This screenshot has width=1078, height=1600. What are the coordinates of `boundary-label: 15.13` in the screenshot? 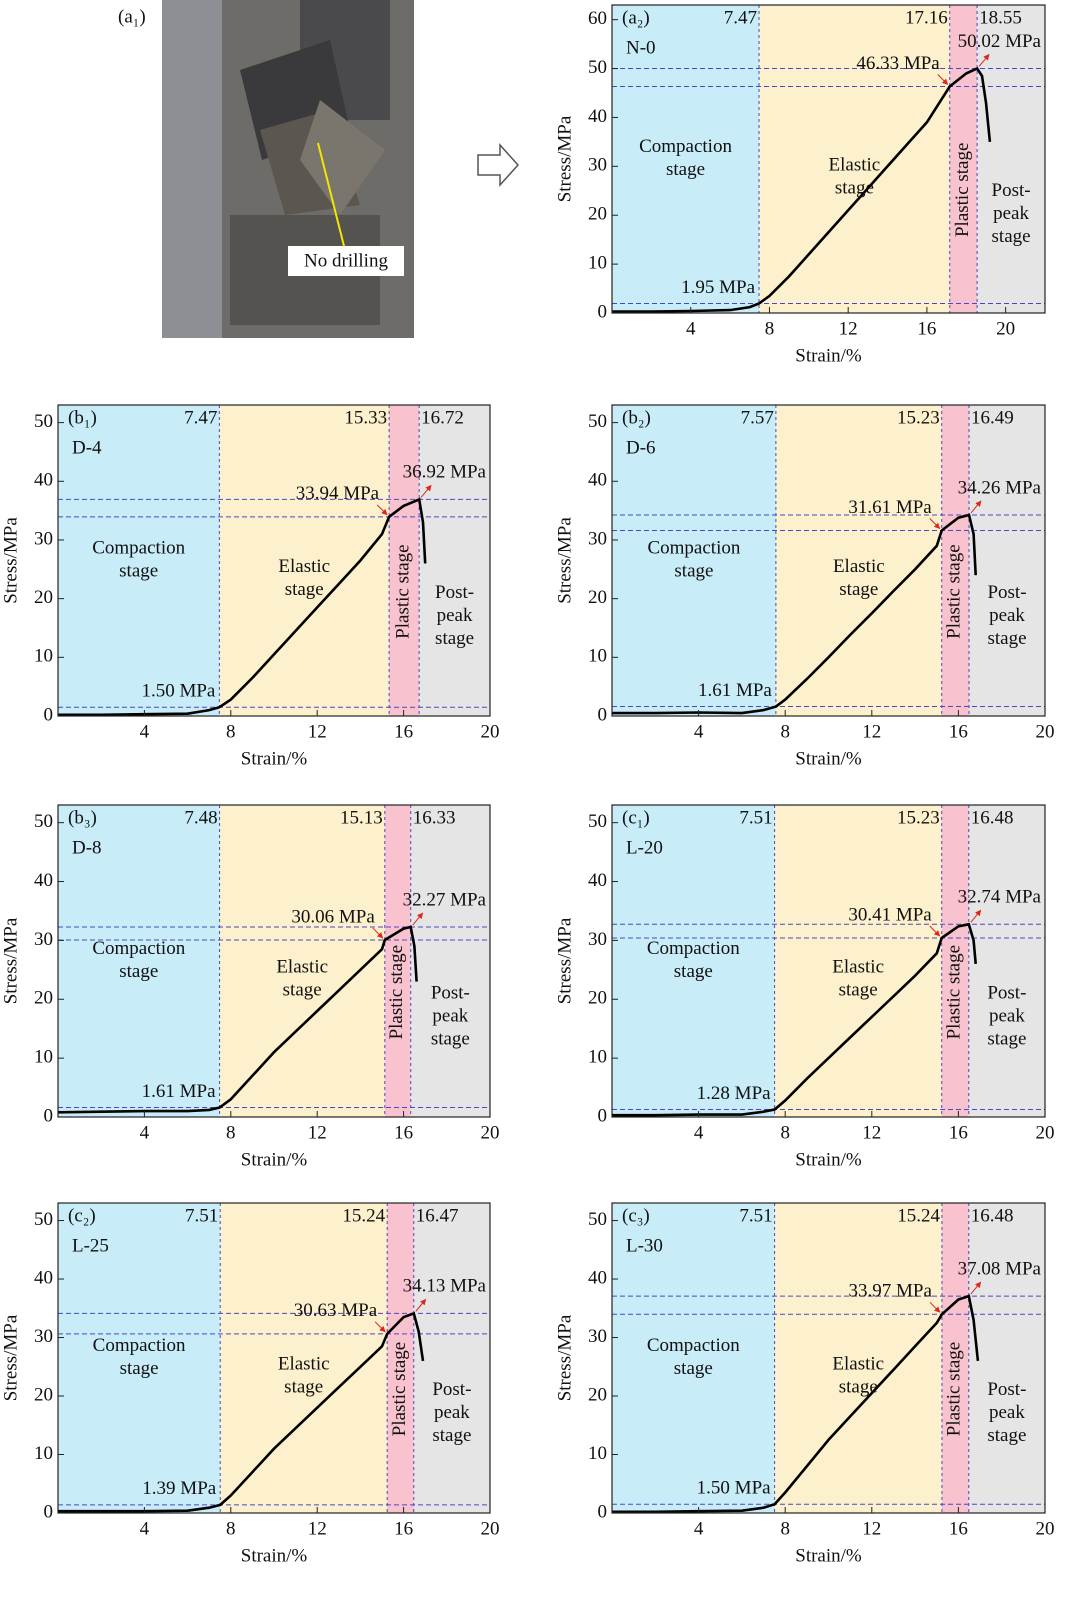 It's located at (361, 817).